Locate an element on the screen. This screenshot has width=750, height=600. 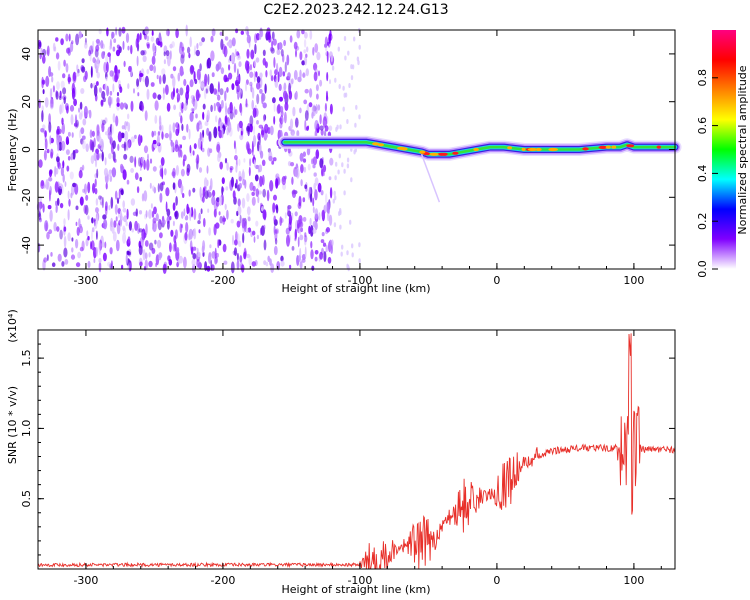
colorbar-tick-label: 0.2 is located at coordinates (702, 221).